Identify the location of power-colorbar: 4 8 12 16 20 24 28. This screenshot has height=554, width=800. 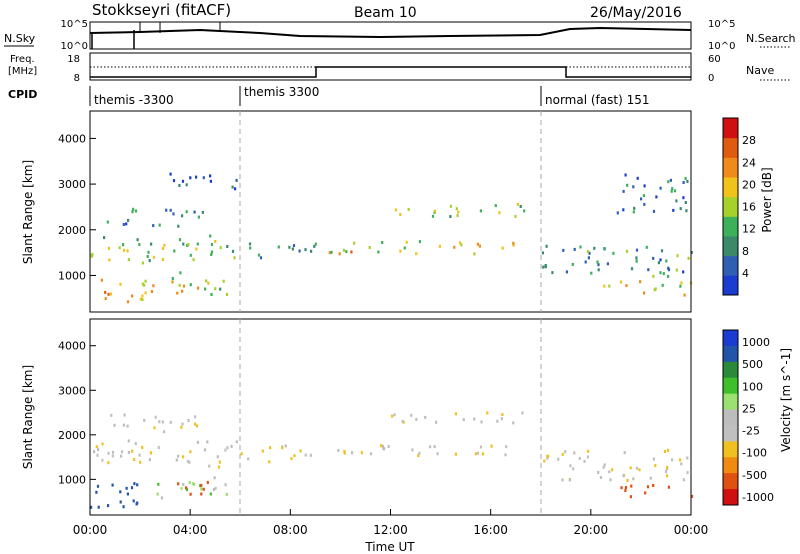
(739, 206).